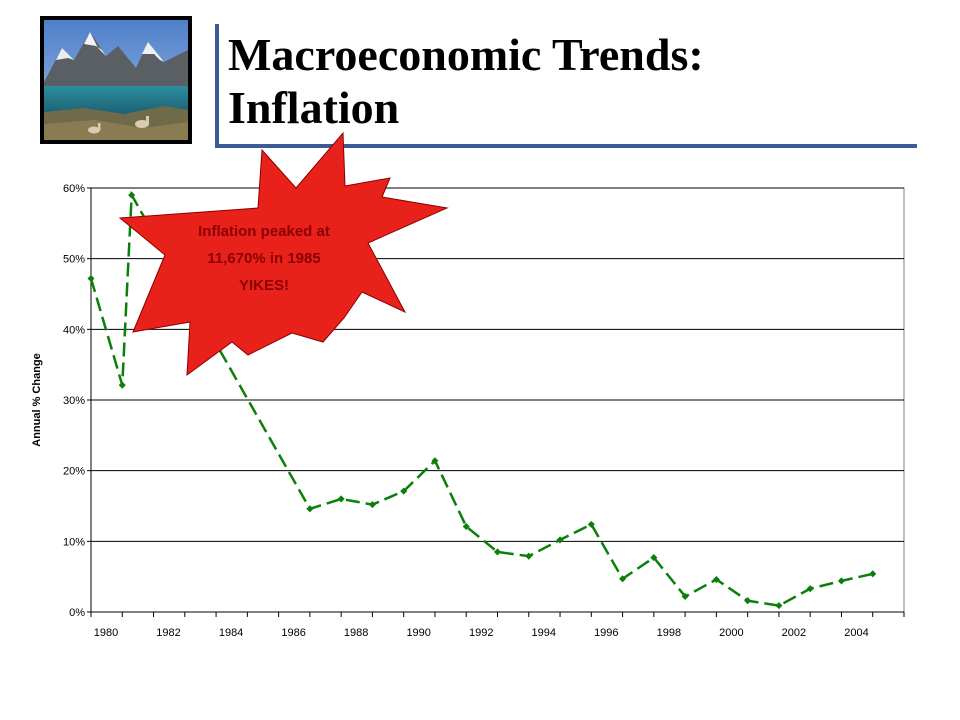 Image resolution: width=960 pixels, height=720 pixels. I want to click on x-tick-label: 1980, so click(106, 633).